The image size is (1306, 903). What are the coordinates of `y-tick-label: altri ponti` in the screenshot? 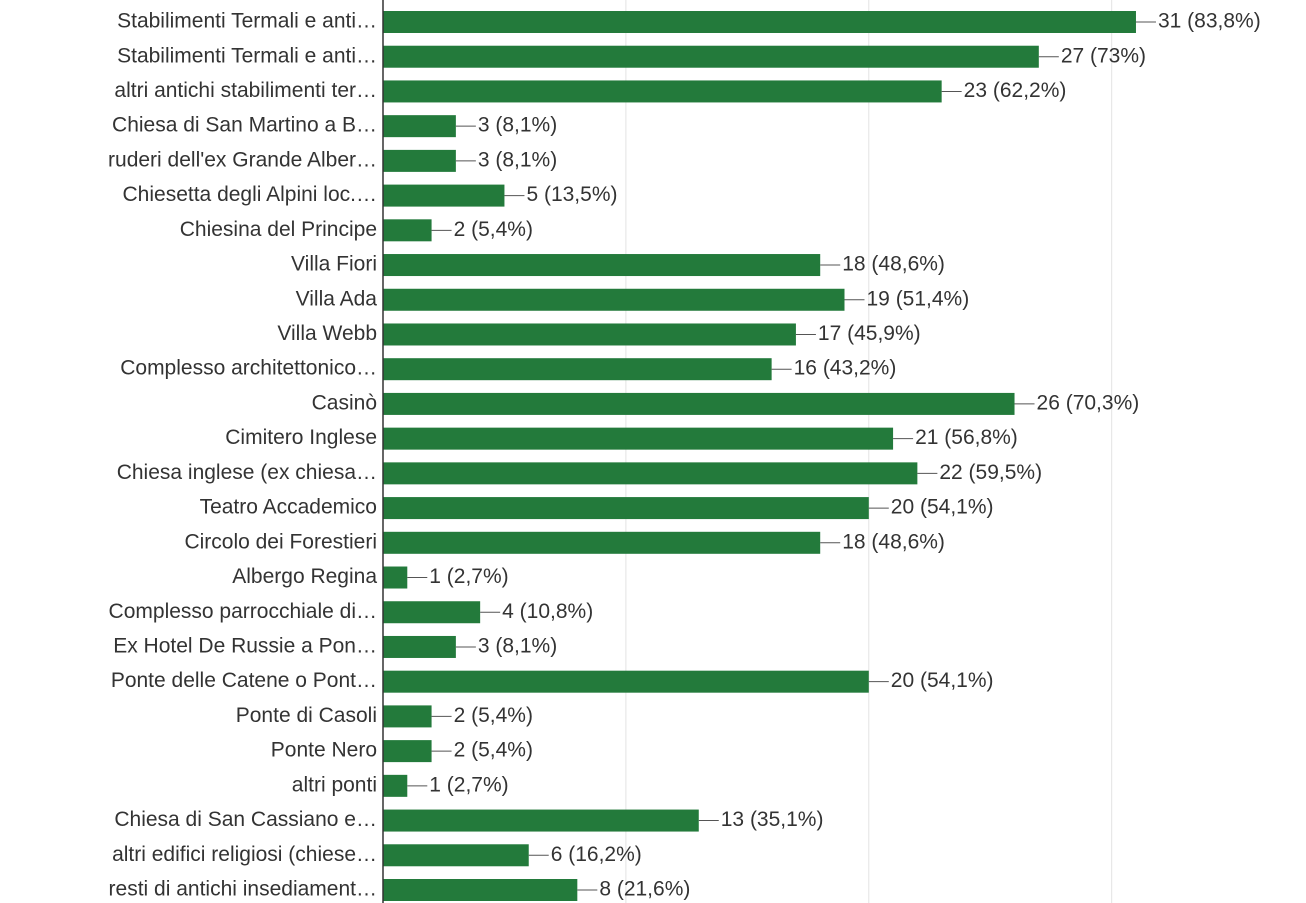 It's located at (334, 784).